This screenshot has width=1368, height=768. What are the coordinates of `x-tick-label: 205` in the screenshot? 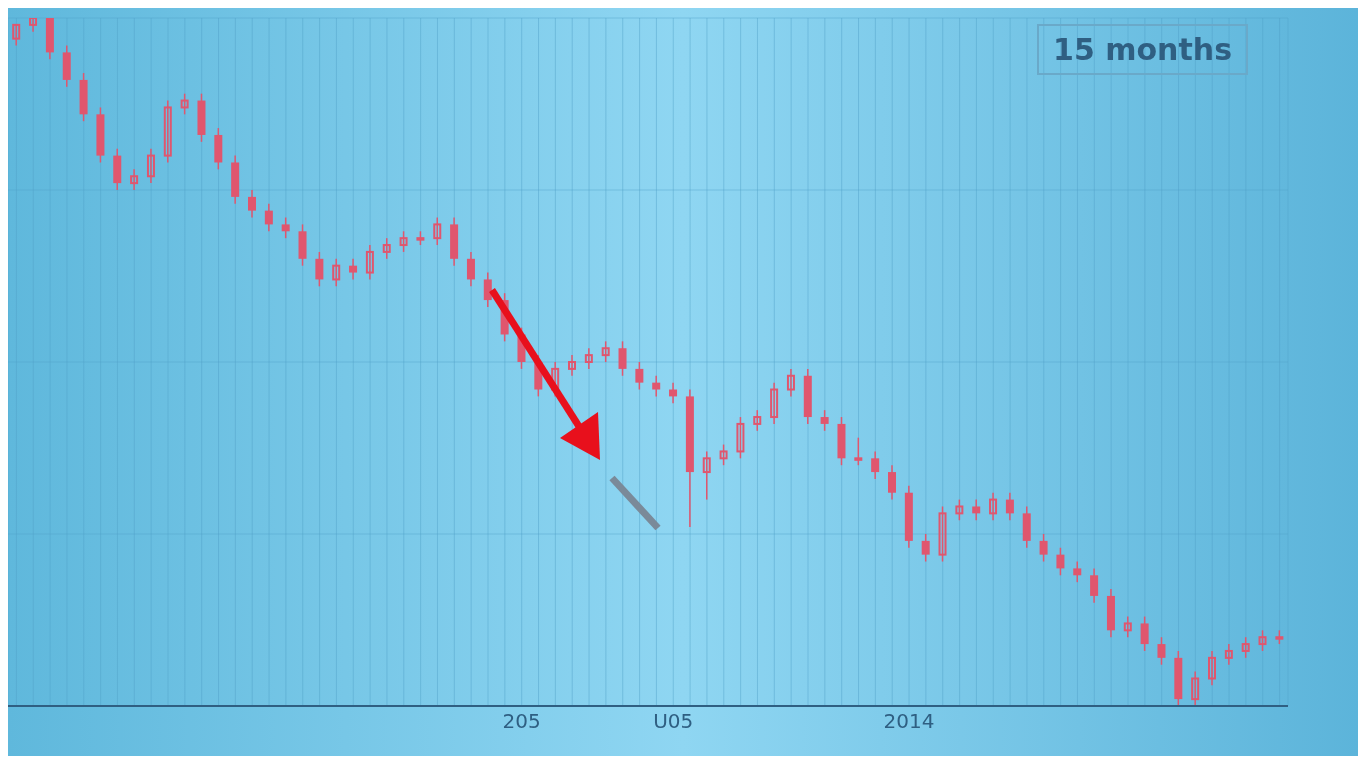 It's located at (521, 721).